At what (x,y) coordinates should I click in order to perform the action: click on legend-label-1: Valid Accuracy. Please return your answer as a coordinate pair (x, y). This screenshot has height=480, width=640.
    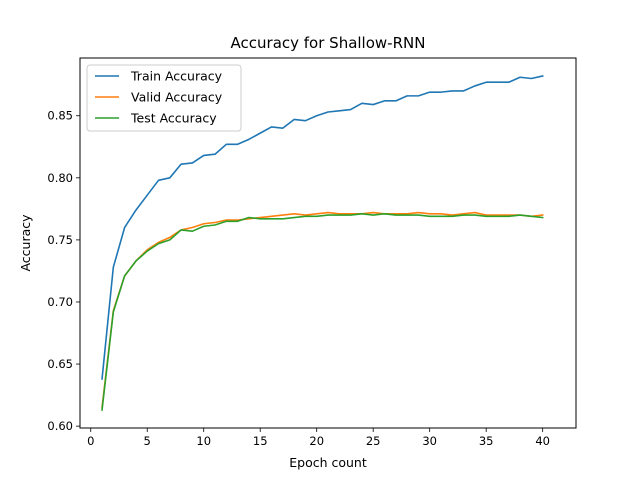
    Looking at the image, I should click on (177, 97).